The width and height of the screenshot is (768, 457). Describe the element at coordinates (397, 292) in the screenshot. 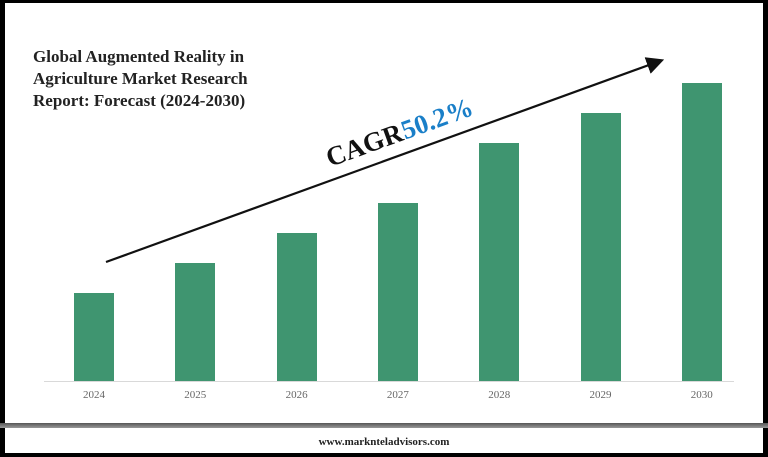

I see `bar-2027` at that location.